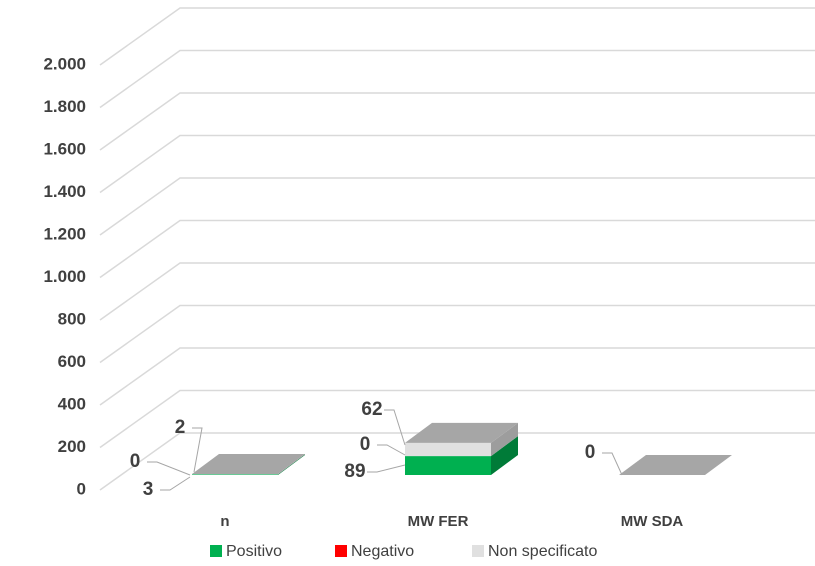 The width and height of the screenshot is (815, 566). Describe the element at coordinates (72, 446) in the screenshot. I see `y-tick-label: 200` at that location.